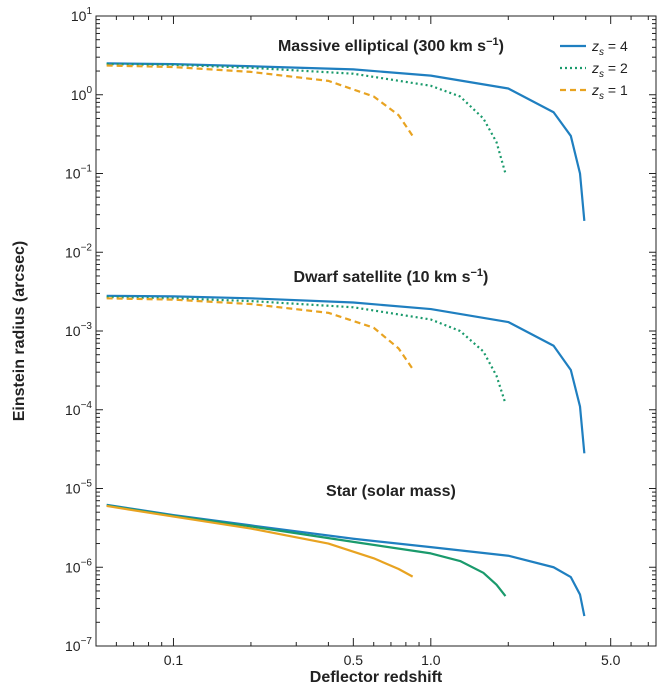  I want to click on y-tick-label: 10⁻⁷, so click(78, 645).